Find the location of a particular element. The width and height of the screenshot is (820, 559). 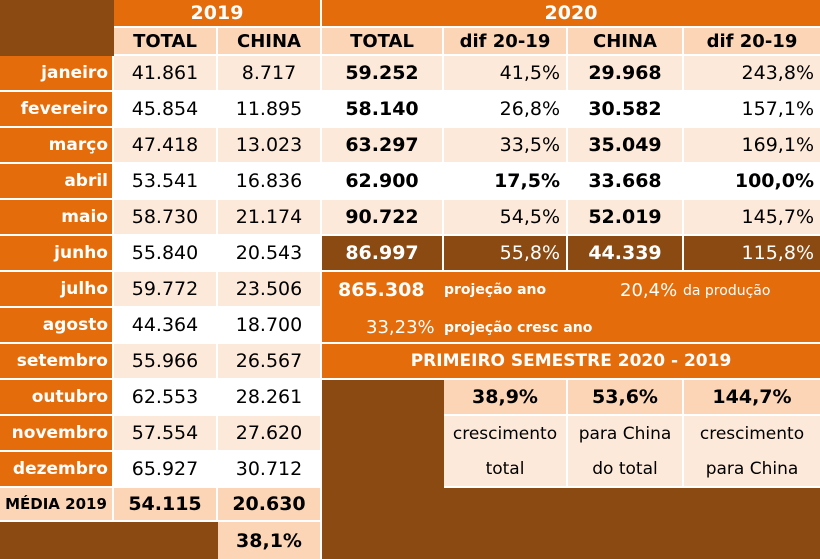

dif-china-cell: 169,1% is located at coordinates (752, 146).